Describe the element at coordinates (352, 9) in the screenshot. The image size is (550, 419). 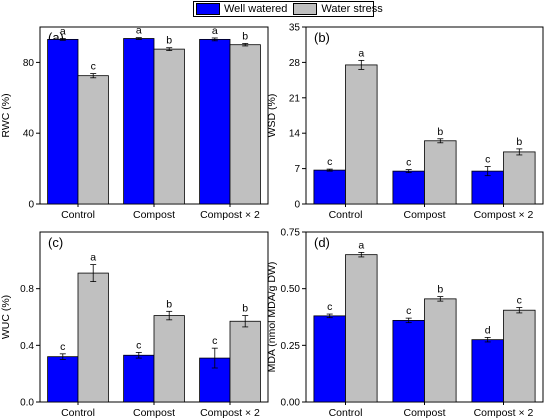
I see `legend-label: Water stress` at that location.